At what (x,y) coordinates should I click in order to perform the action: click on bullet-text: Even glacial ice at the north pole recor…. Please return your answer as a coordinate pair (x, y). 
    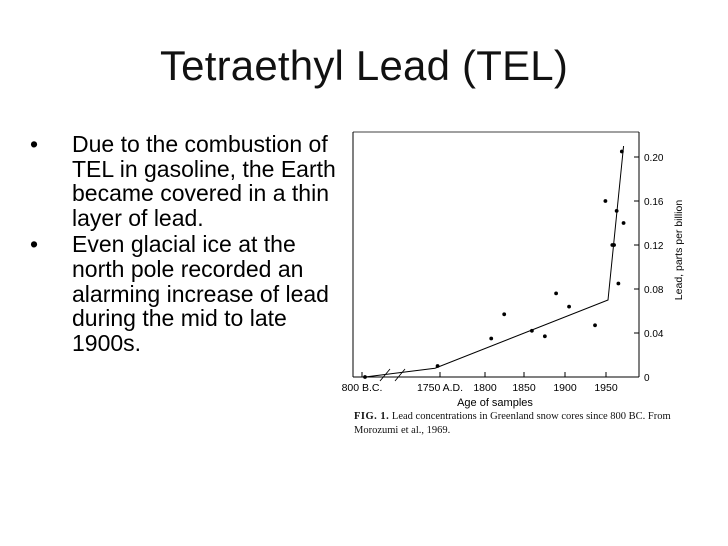
    Looking at the image, I should click on (200, 293).